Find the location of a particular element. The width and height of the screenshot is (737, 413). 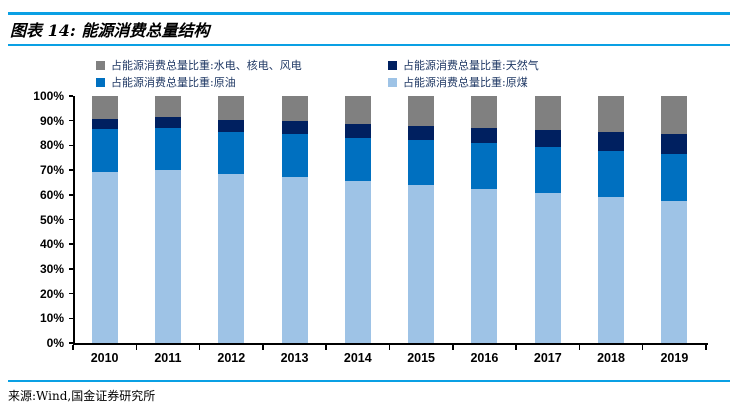

x-axis-ticks is located at coordinates (389, 347).